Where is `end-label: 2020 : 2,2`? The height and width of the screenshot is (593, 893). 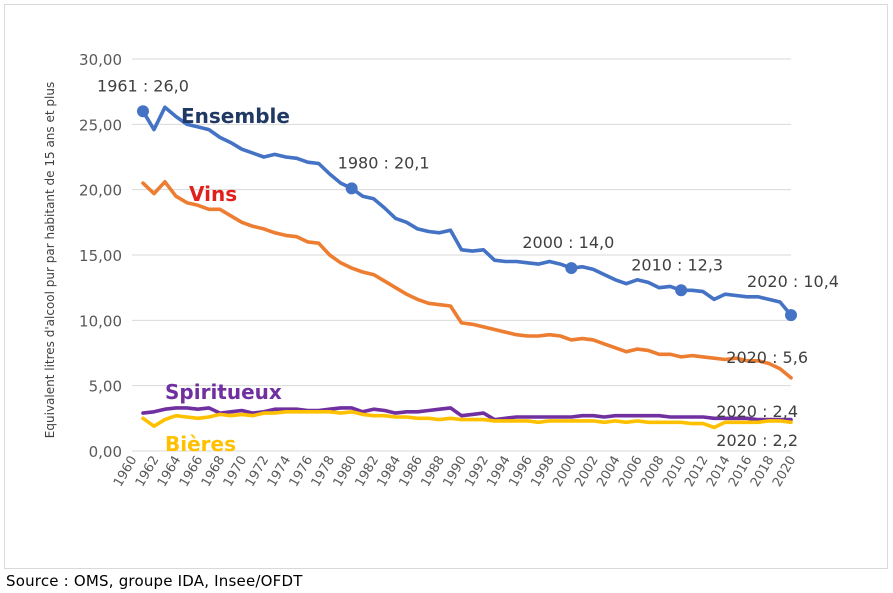
end-label: 2020 : 2,2 is located at coordinates (757, 440).